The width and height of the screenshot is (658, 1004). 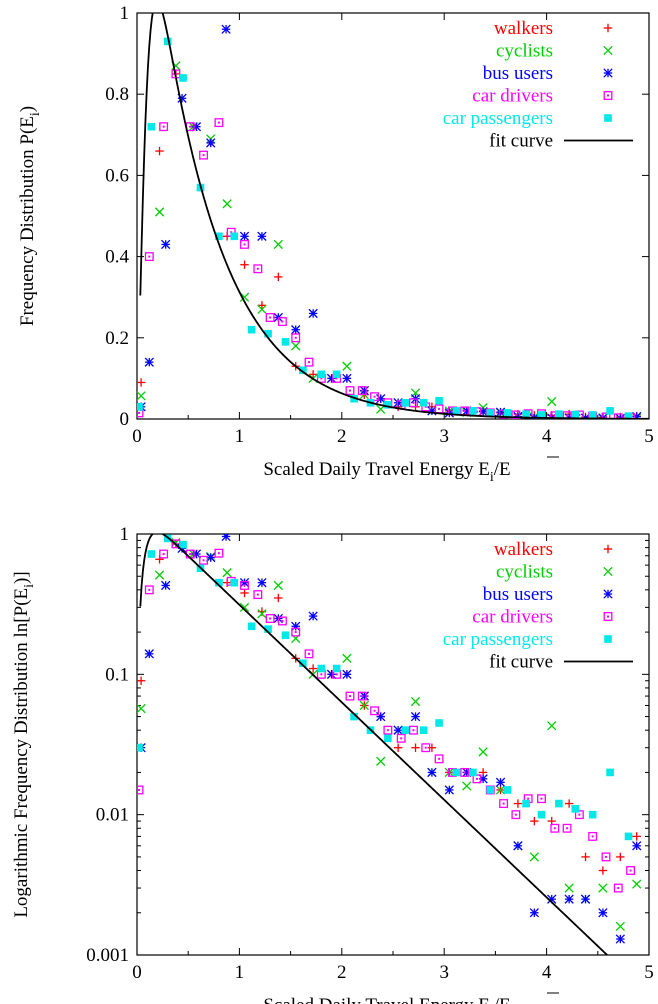 What do you see at coordinates (608, 73) in the screenshot?
I see `legend-swatch-star` at bounding box center [608, 73].